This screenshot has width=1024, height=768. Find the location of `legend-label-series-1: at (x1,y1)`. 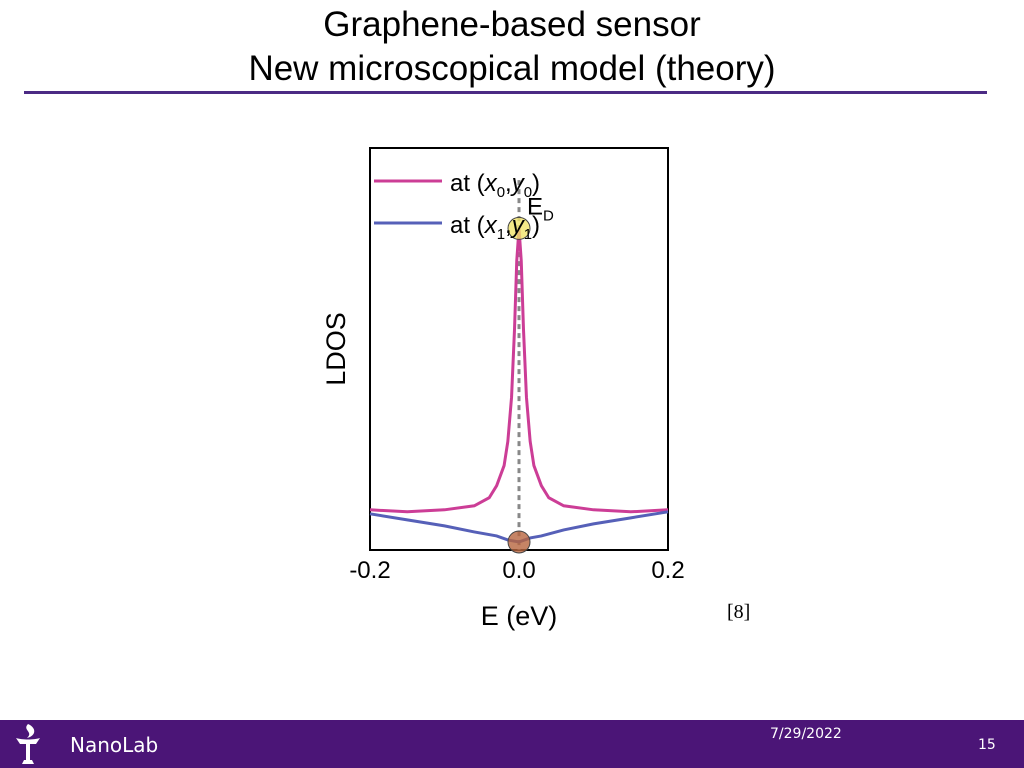

legend-label-series-1: at (x1,y1) is located at coordinates (495, 227).